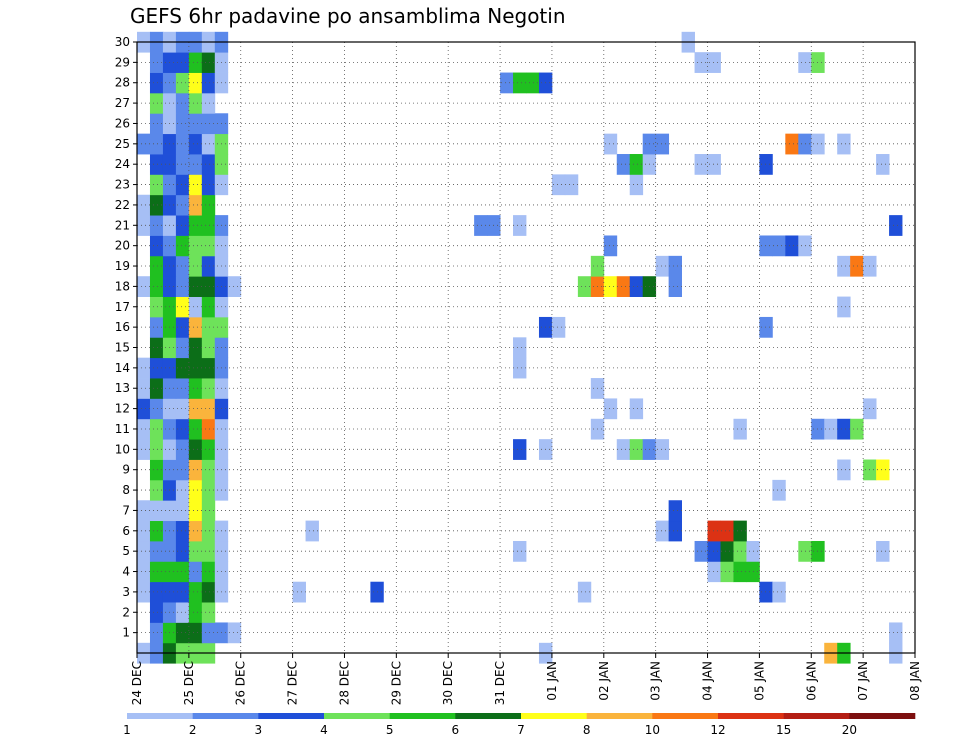 The image size is (960, 742). I want to click on y-tick-label: 10, so click(122, 449).